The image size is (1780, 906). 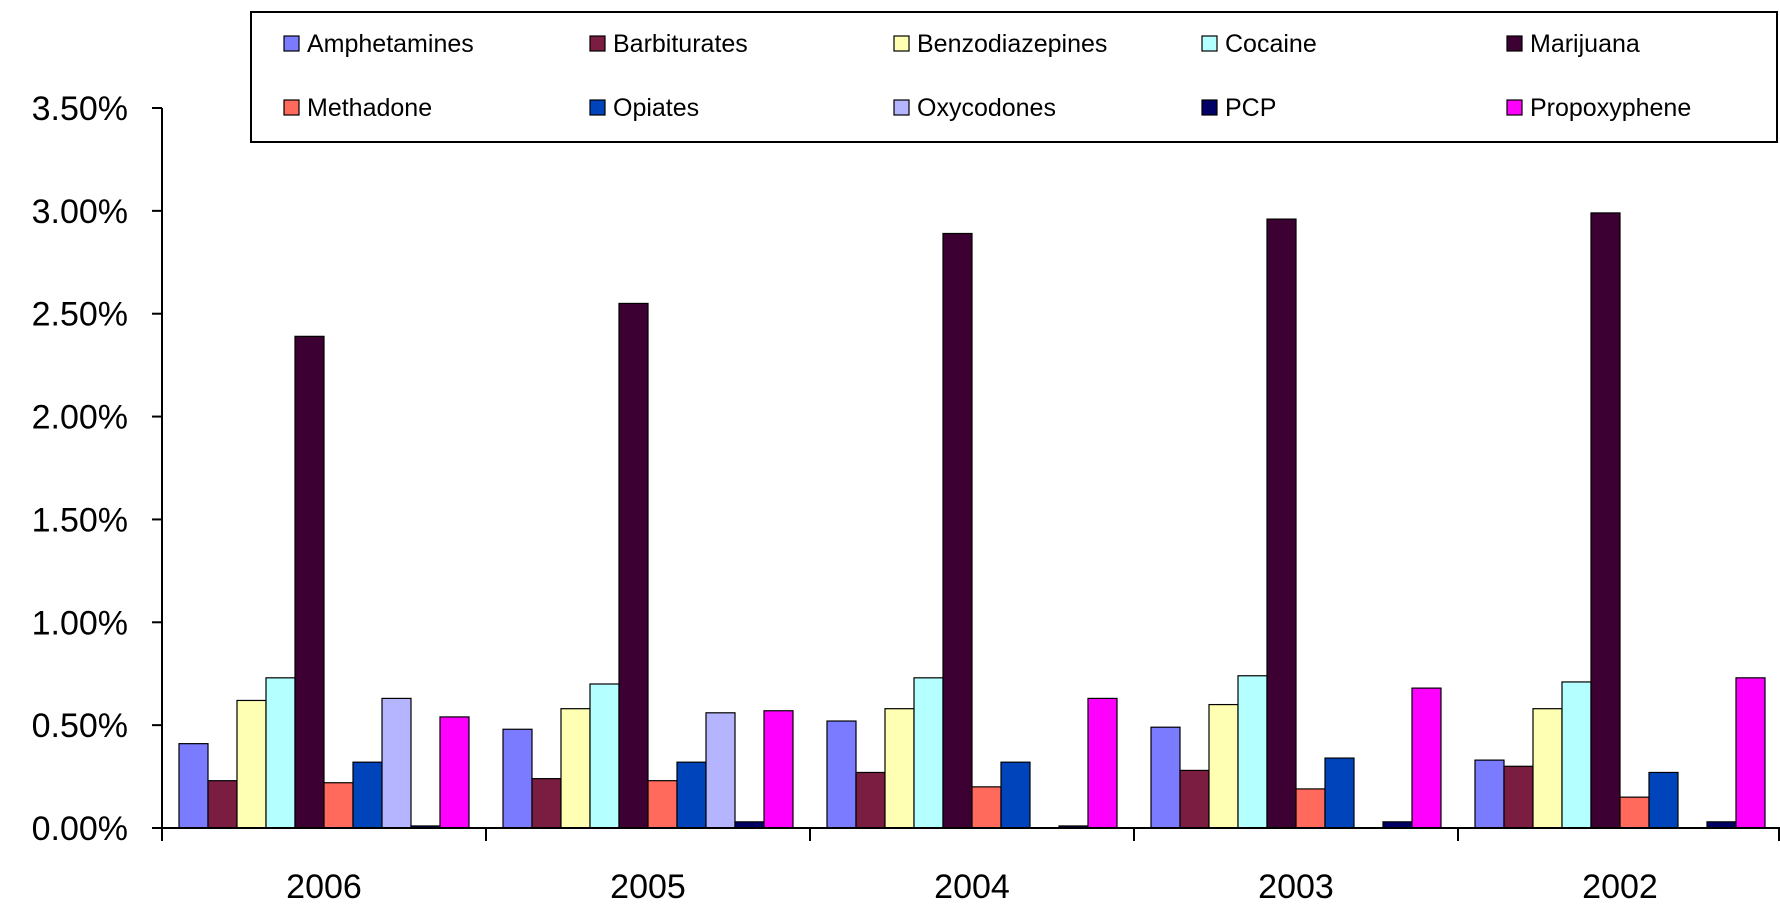 I want to click on legend-label-oxycodones: Oxycodones, so click(x=986, y=108).